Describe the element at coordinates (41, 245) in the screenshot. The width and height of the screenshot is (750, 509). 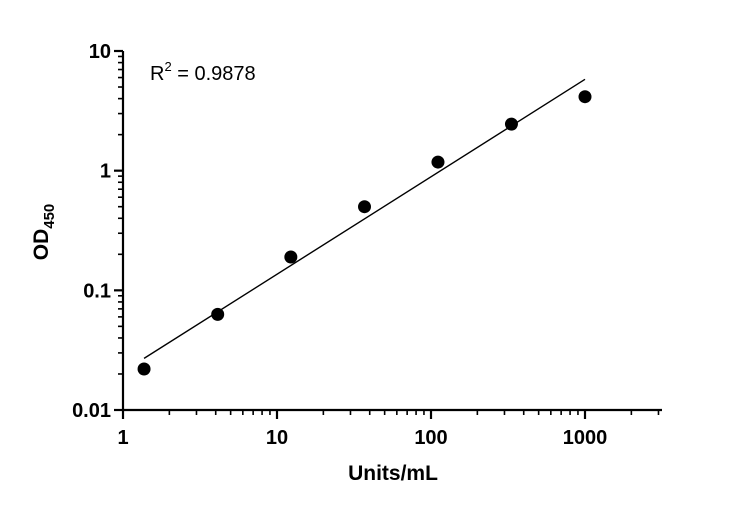
I see `y-axis-title-main: OD` at that location.